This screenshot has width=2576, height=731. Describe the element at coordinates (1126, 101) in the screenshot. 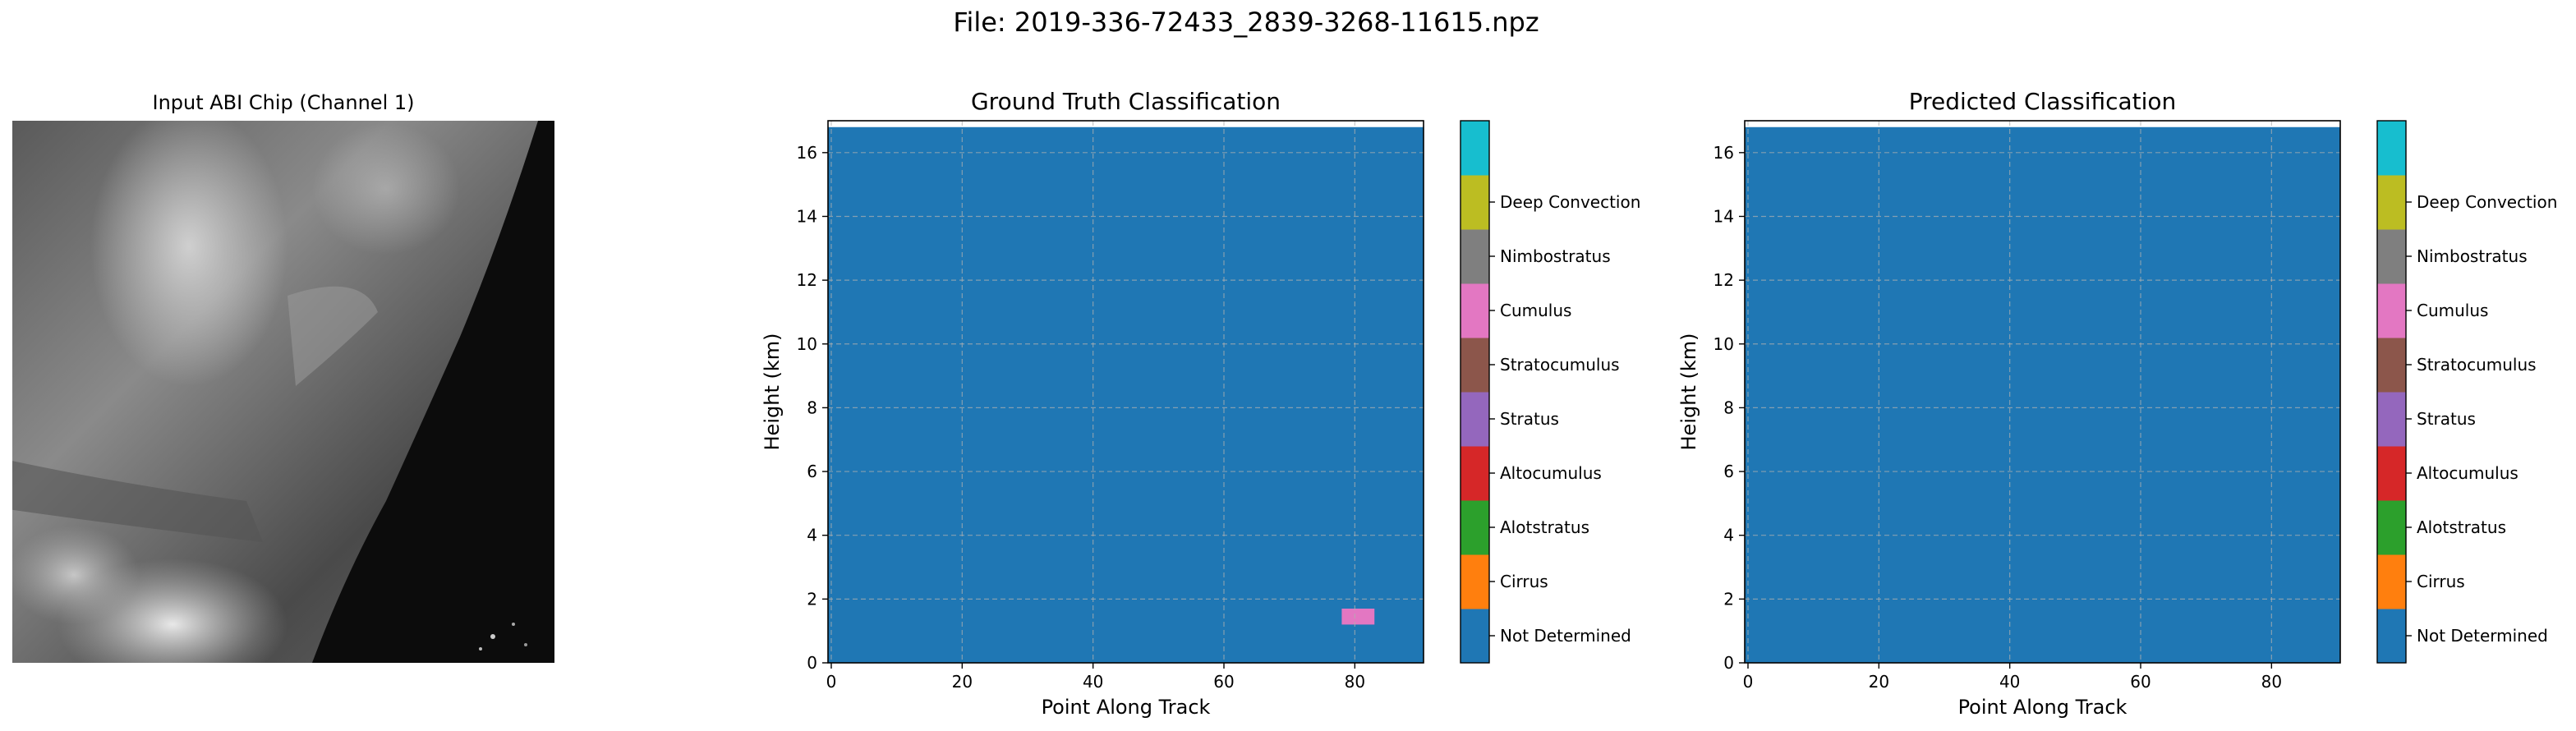

I see `chart-title: Ground Truth Classification` at that location.